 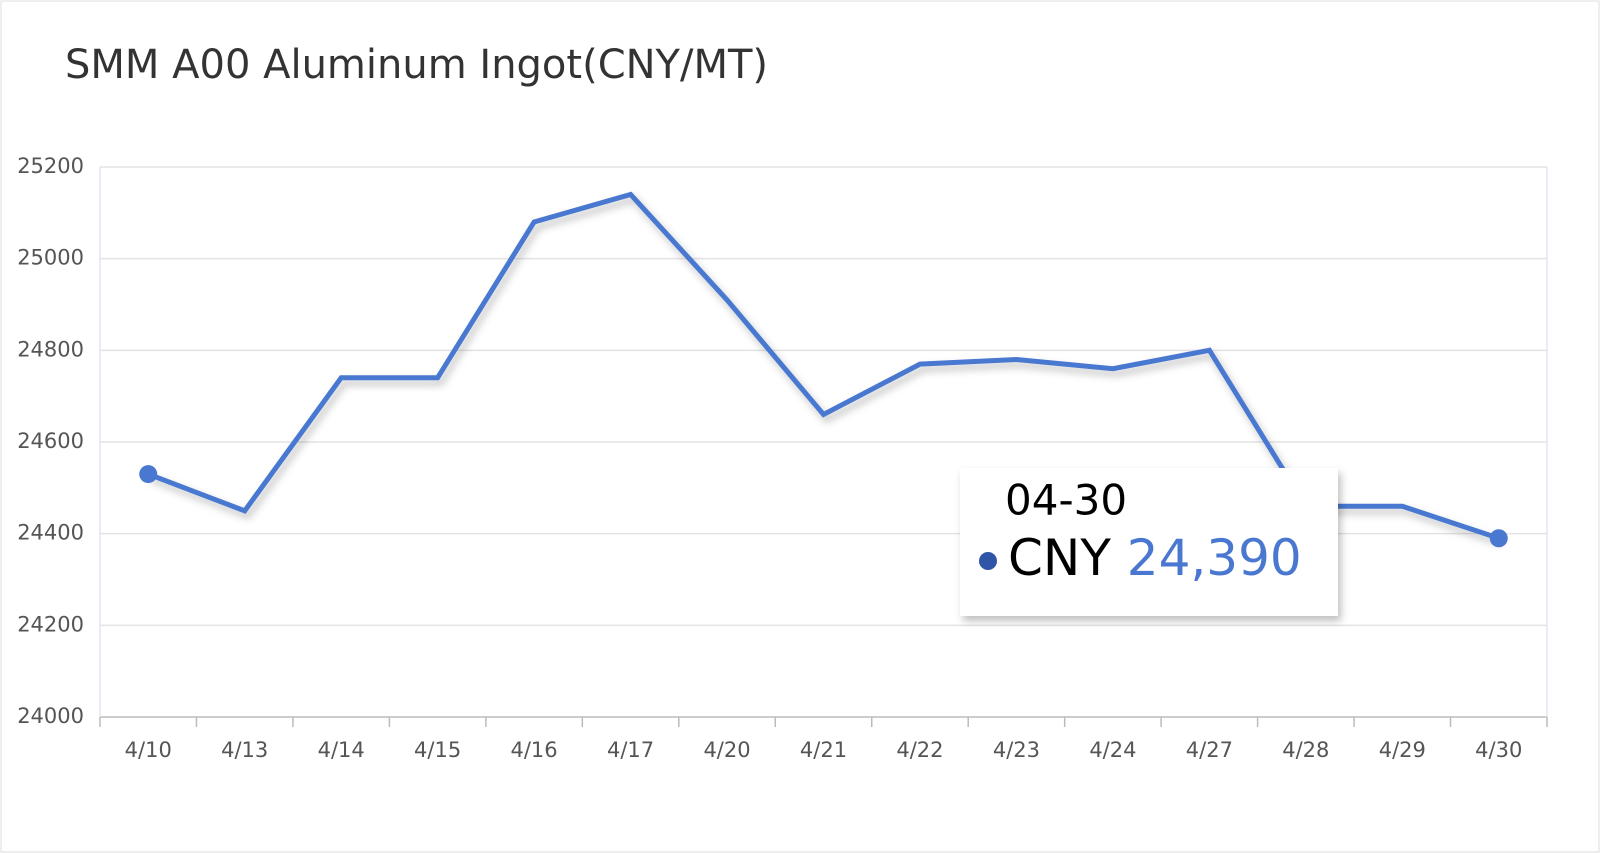 What do you see at coordinates (988, 561) in the screenshot?
I see `tooltip-dot` at bounding box center [988, 561].